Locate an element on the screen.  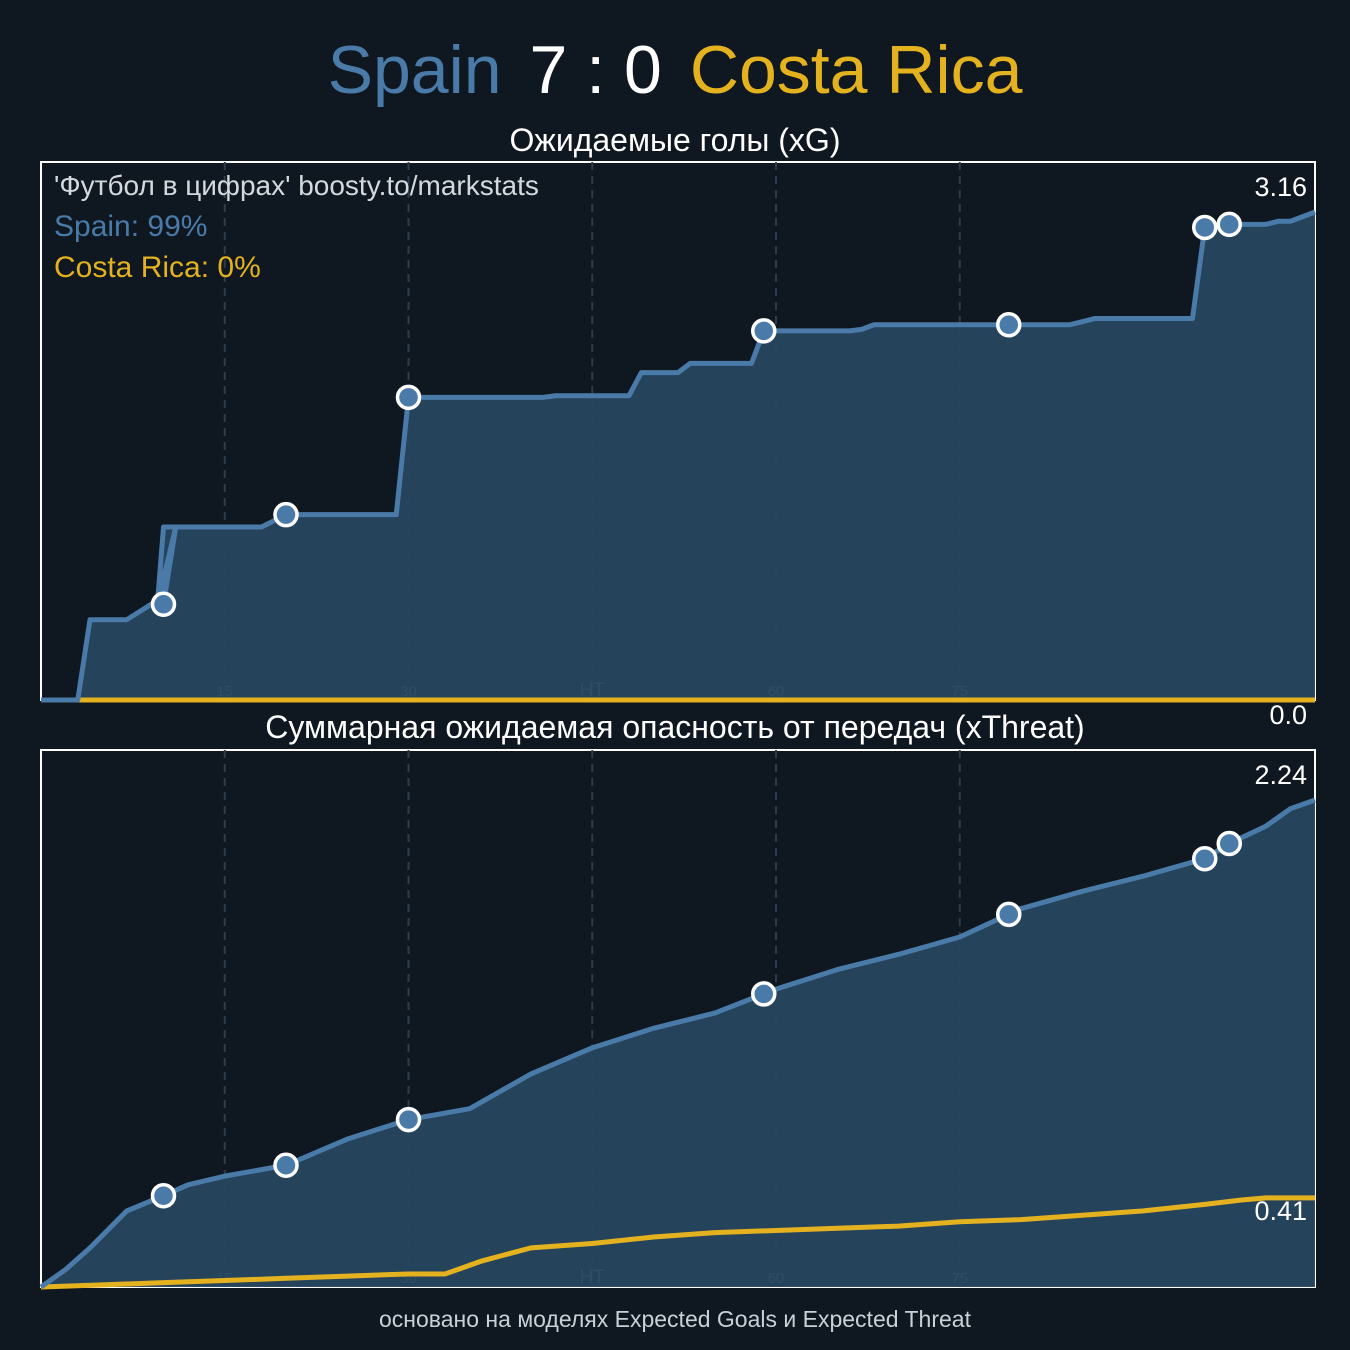
xg-away-end-label: 0.0 is located at coordinates (1288, 715).